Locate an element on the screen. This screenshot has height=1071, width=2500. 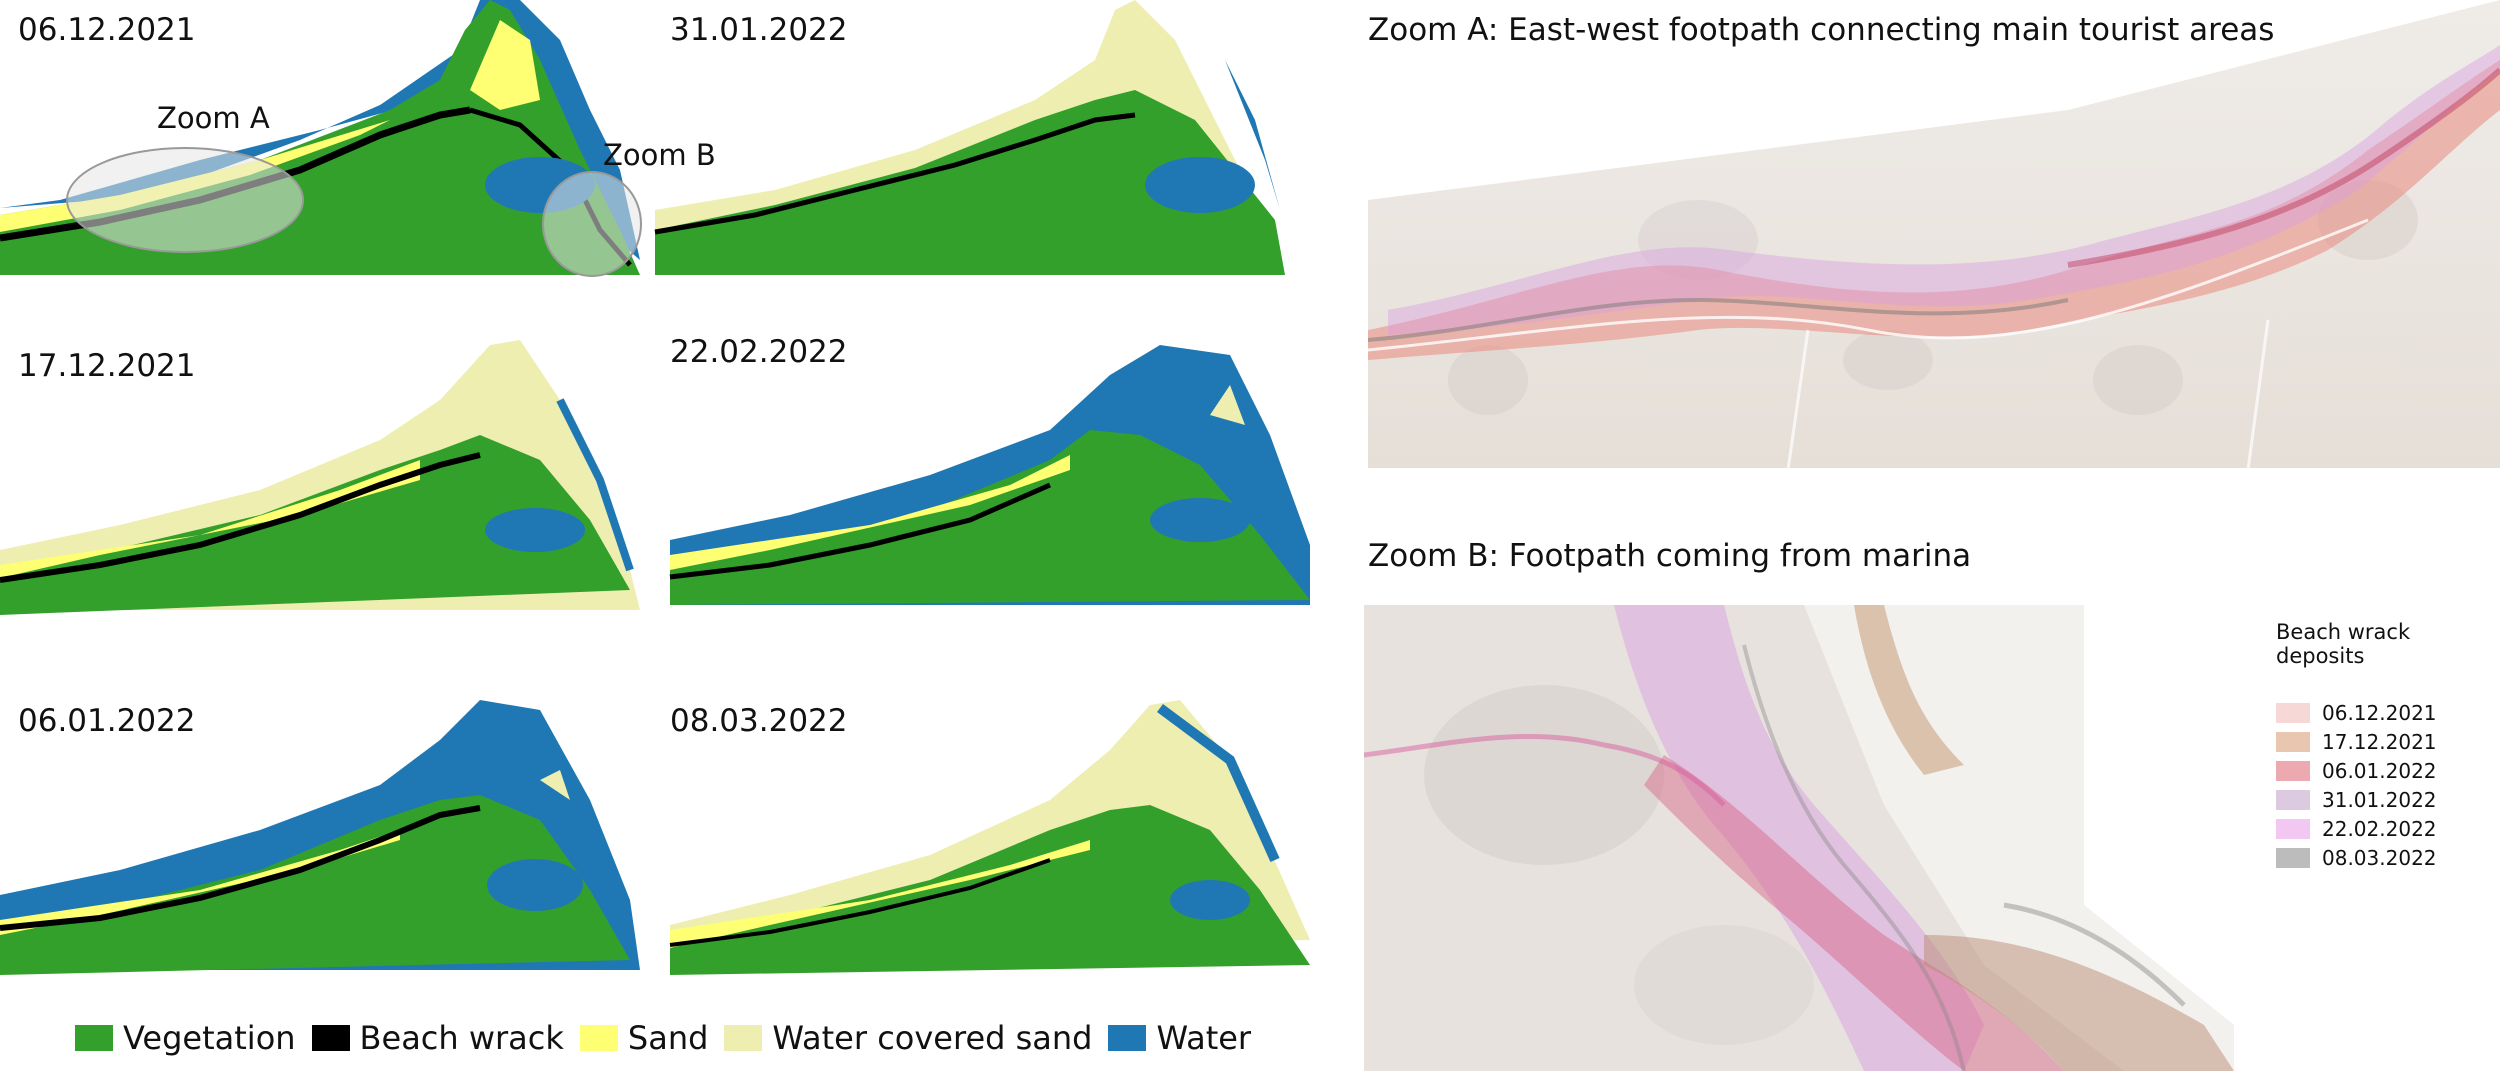
deposit-legend-title: Beach wrack deposits is located at coordinates (2343, 644).